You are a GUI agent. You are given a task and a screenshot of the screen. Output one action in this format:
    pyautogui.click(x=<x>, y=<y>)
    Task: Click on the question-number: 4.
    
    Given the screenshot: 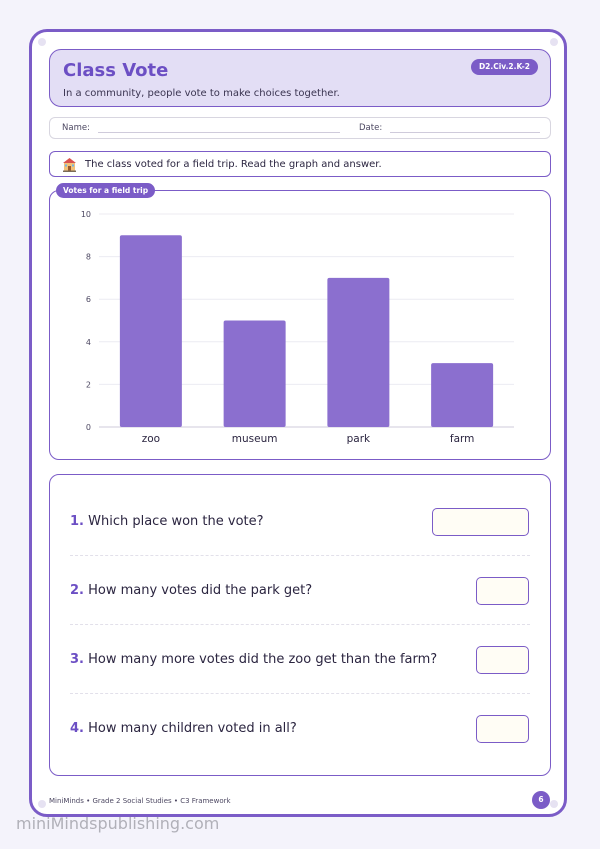 What is the action you would take?
    pyautogui.click(x=77, y=728)
    